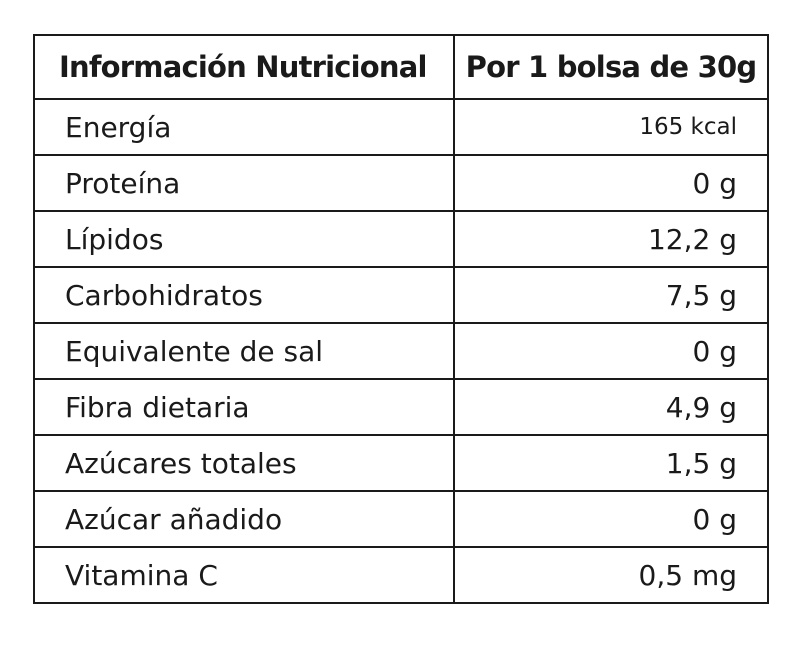  I want to click on table-row: Azúcar añadido 0 g, so click(401, 519).